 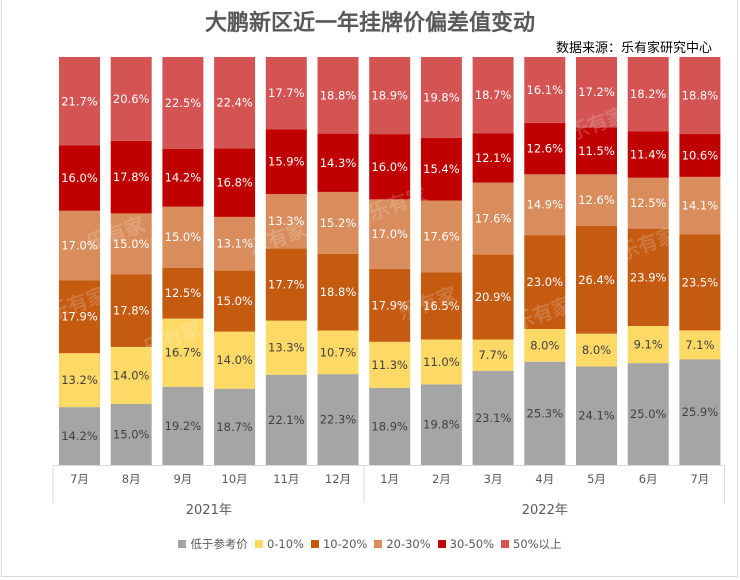 I want to click on legend-item: 30-50%, so click(x=465, y=544).